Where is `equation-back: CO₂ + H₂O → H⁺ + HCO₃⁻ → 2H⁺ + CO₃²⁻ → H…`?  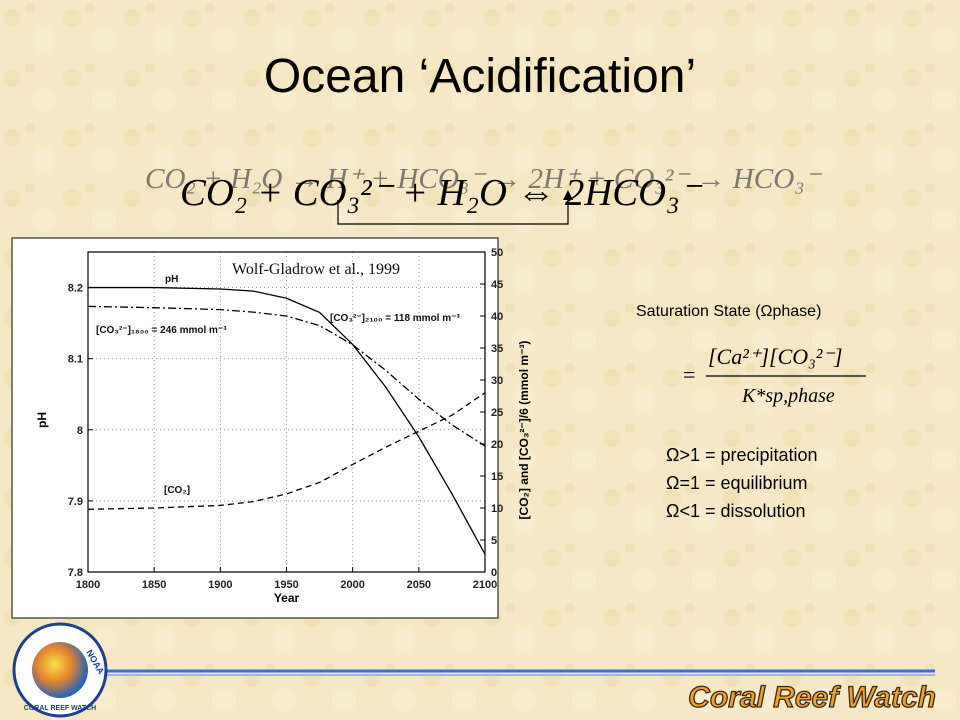
equation-back: CO₂ + H₂O → H⁺ + HCO₃⁻ → 2H⁺ + CO₃²⁻ → H… is located at coordinates (483, 179).